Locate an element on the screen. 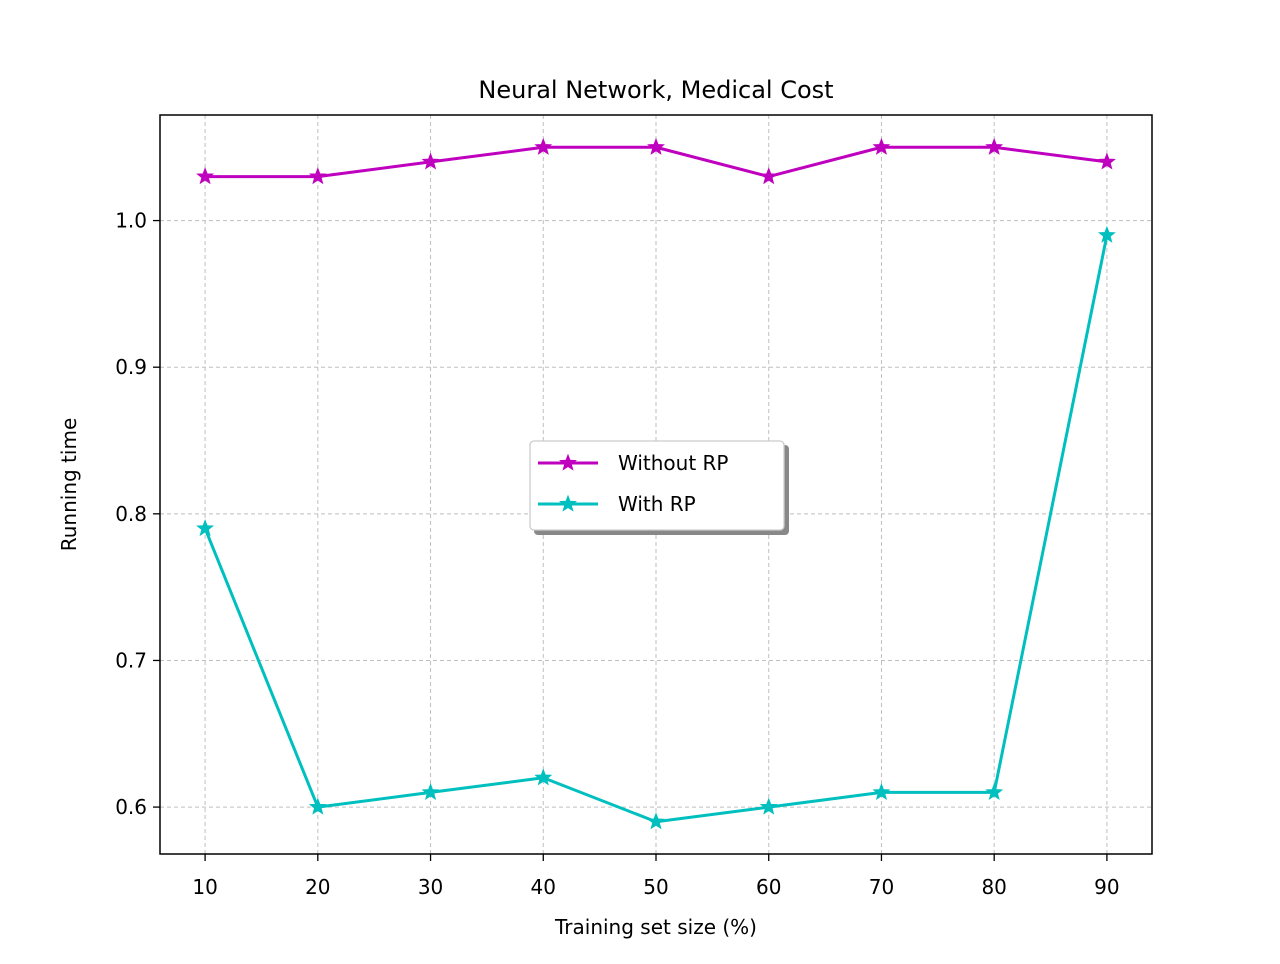 This screenshot has height=964, width=1280. legend-item: Without RP is located at coordinates (633, 463).